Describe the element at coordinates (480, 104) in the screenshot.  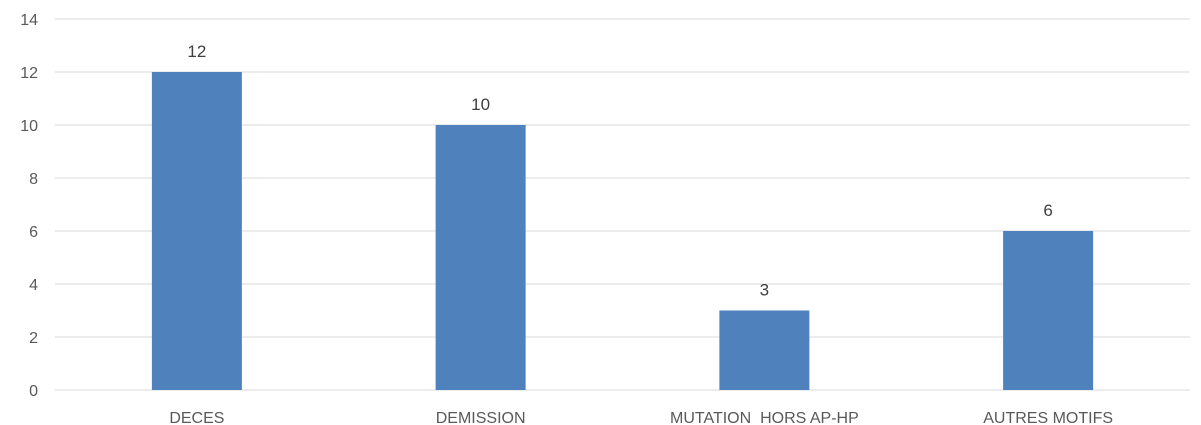
I see `data-label: 10` at that location.